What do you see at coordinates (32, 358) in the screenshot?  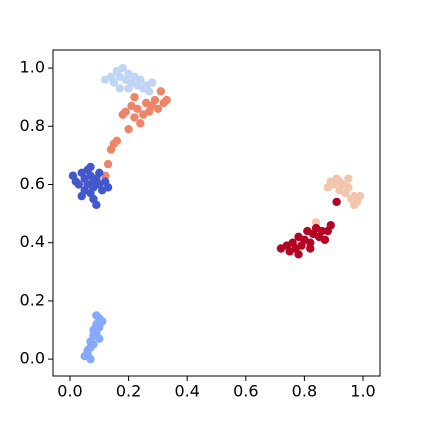 I see `y-tick-label: 0.0` at bounding box center [32, 358].